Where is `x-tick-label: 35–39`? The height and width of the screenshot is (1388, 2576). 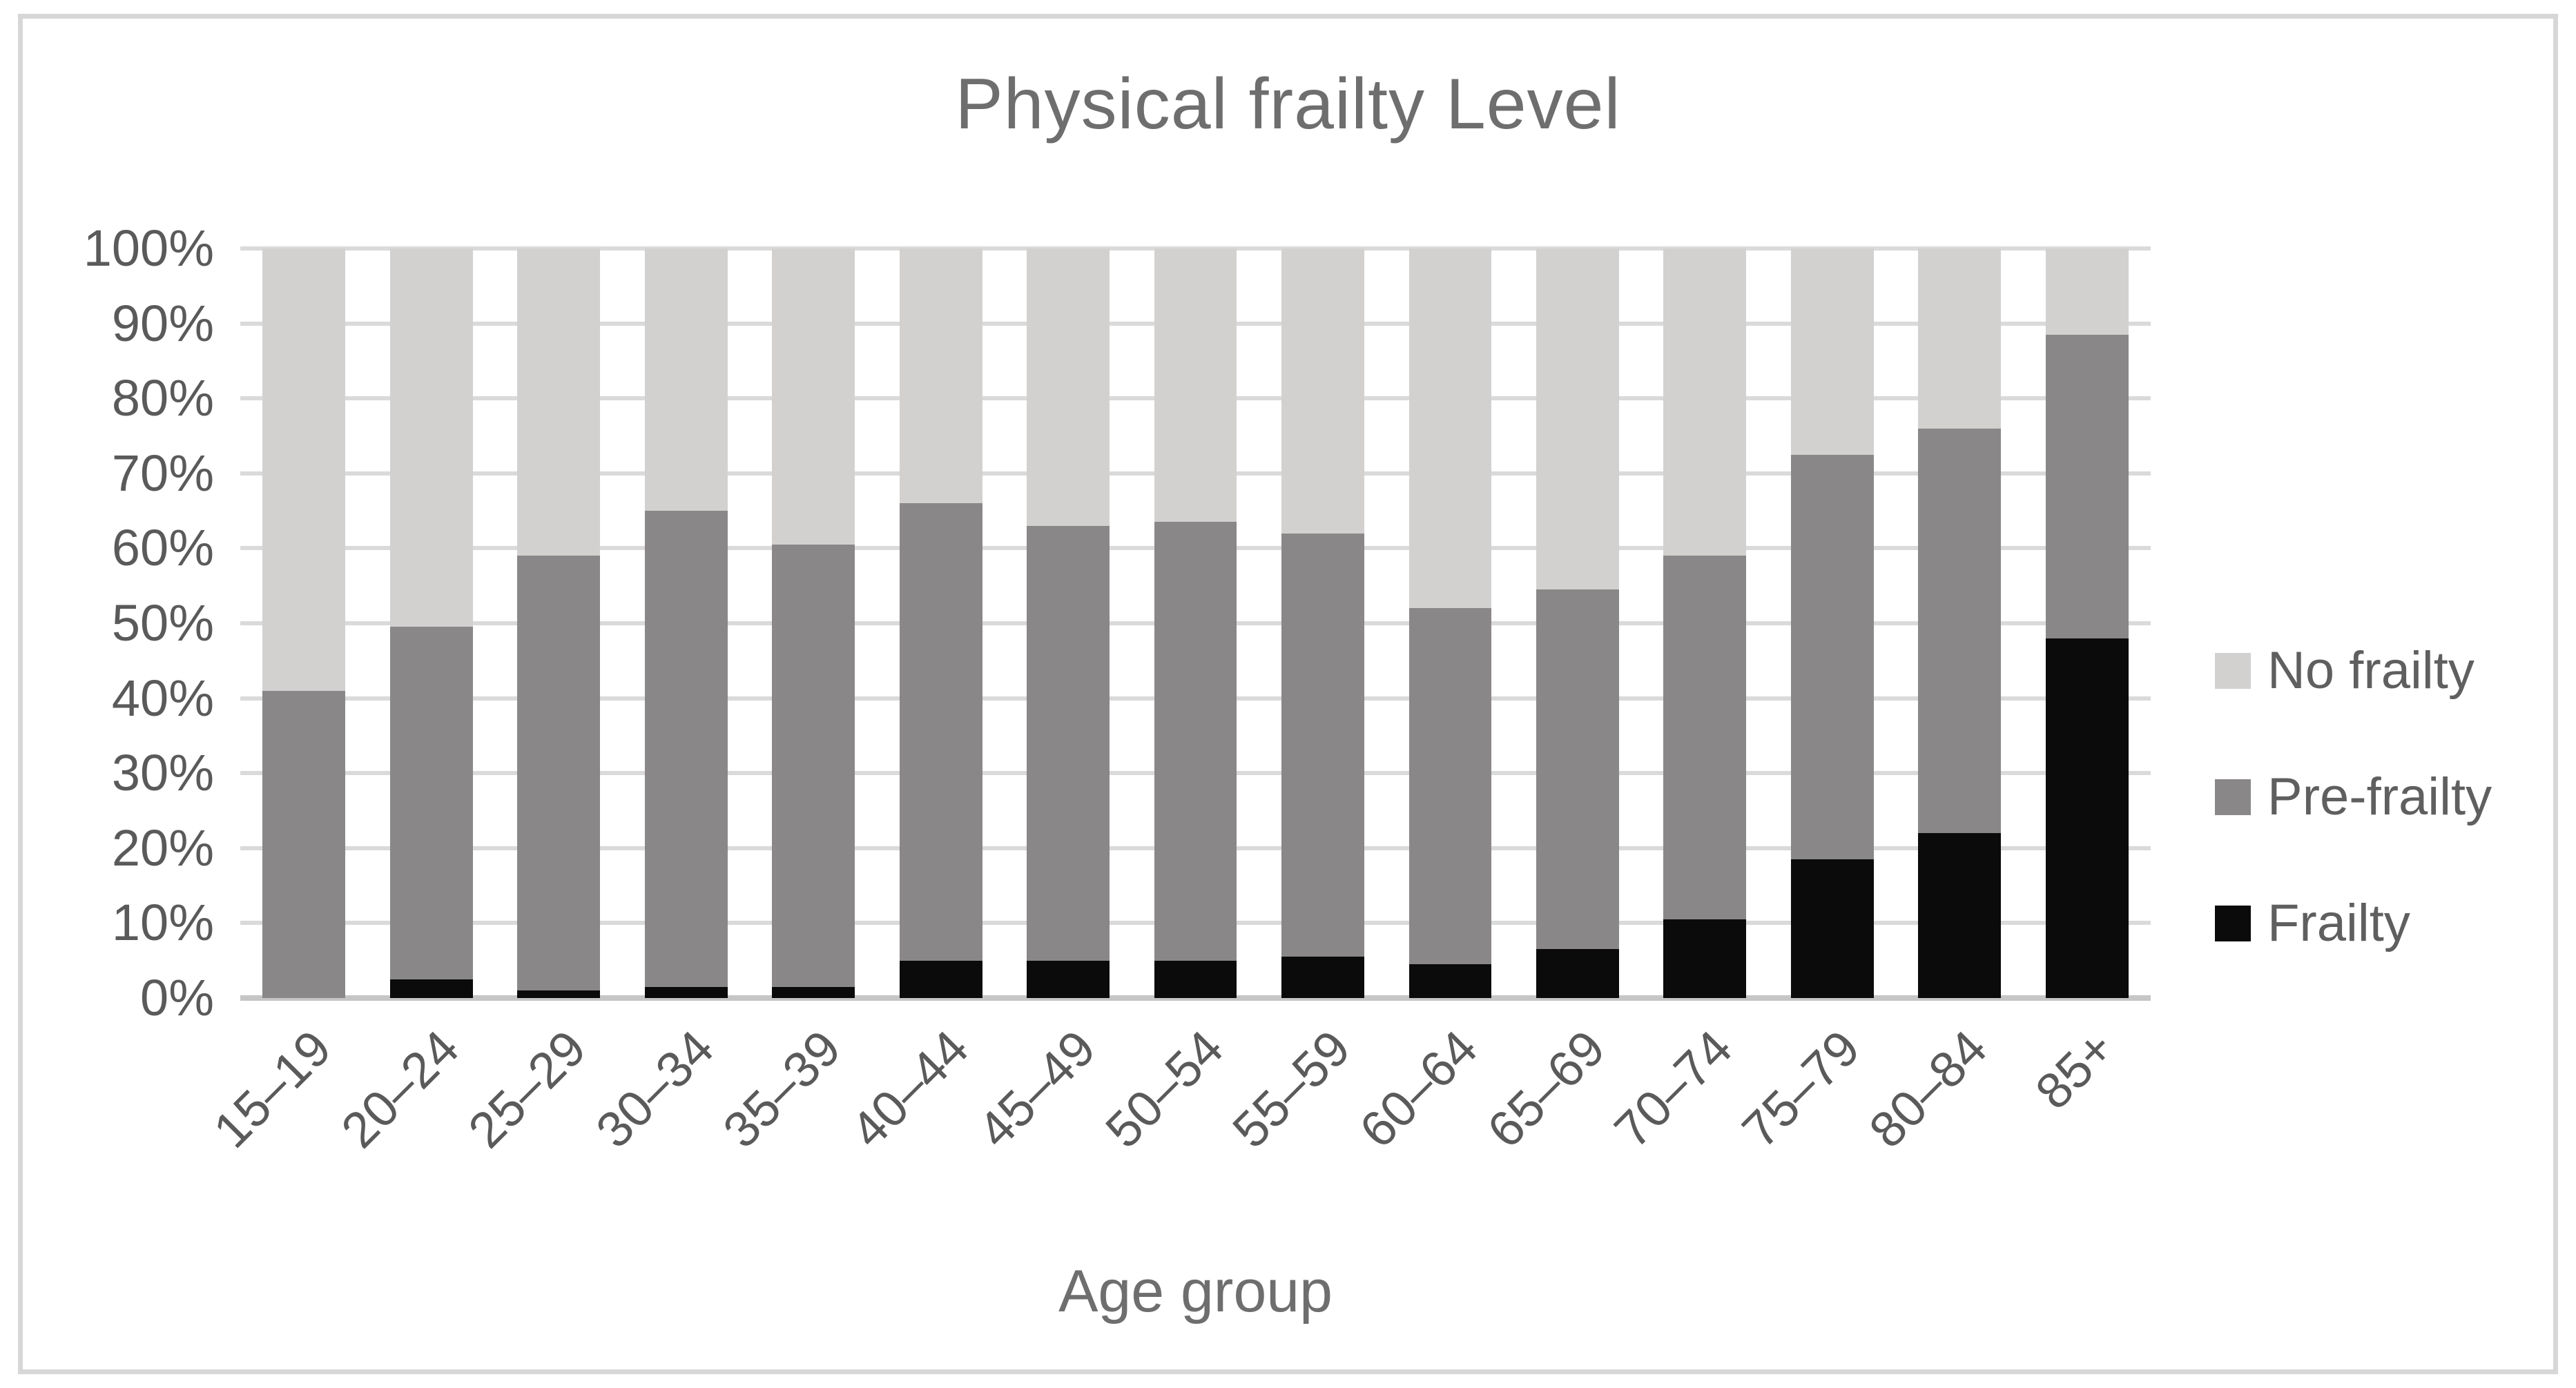
x-tick-label: 35–39 is located at coordinates (783, 1089).